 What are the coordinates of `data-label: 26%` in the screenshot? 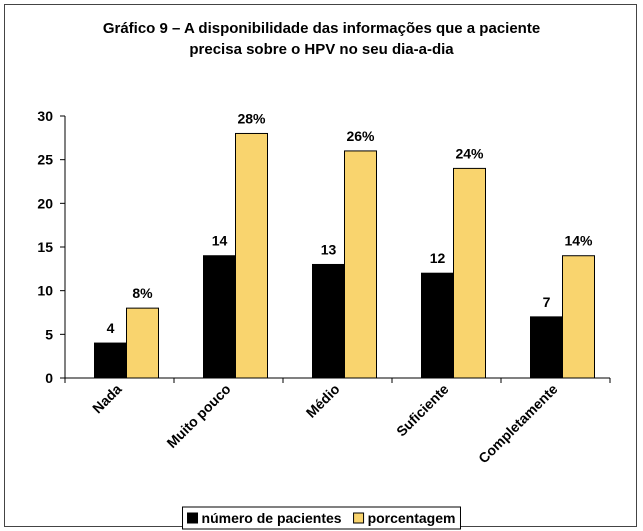 It's located at (360, 136).